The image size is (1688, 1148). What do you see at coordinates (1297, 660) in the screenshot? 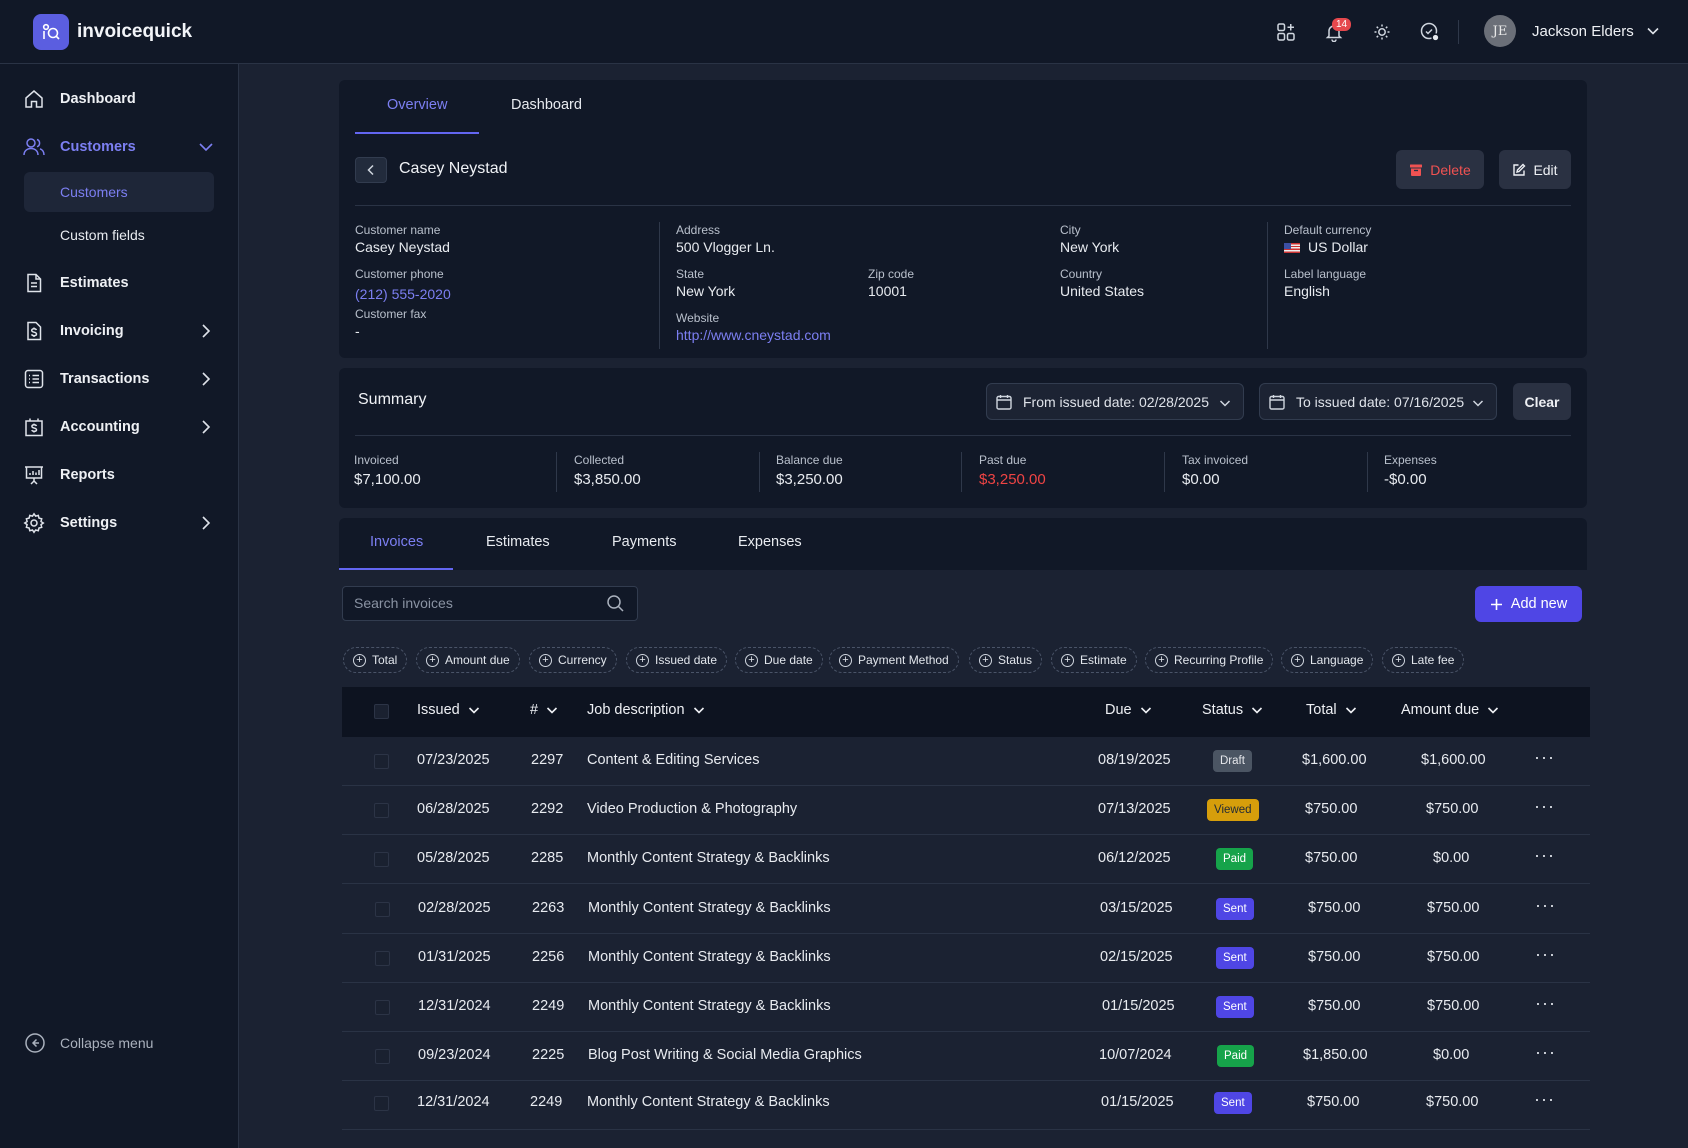
I see `plus-circle-icon: +` at bounding box center [1297, 660].